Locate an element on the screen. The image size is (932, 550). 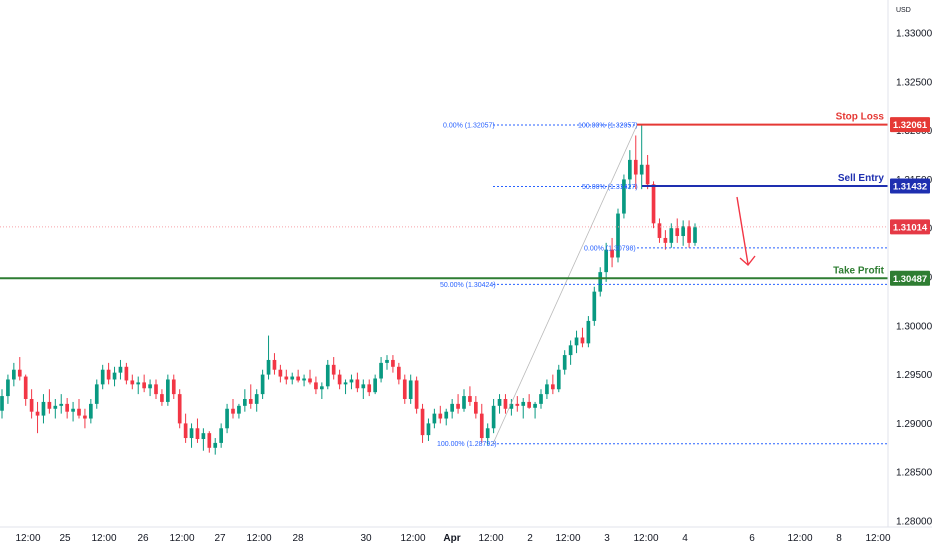
stop-loss-label: Stop Loss is located at coordinates (860, 117).